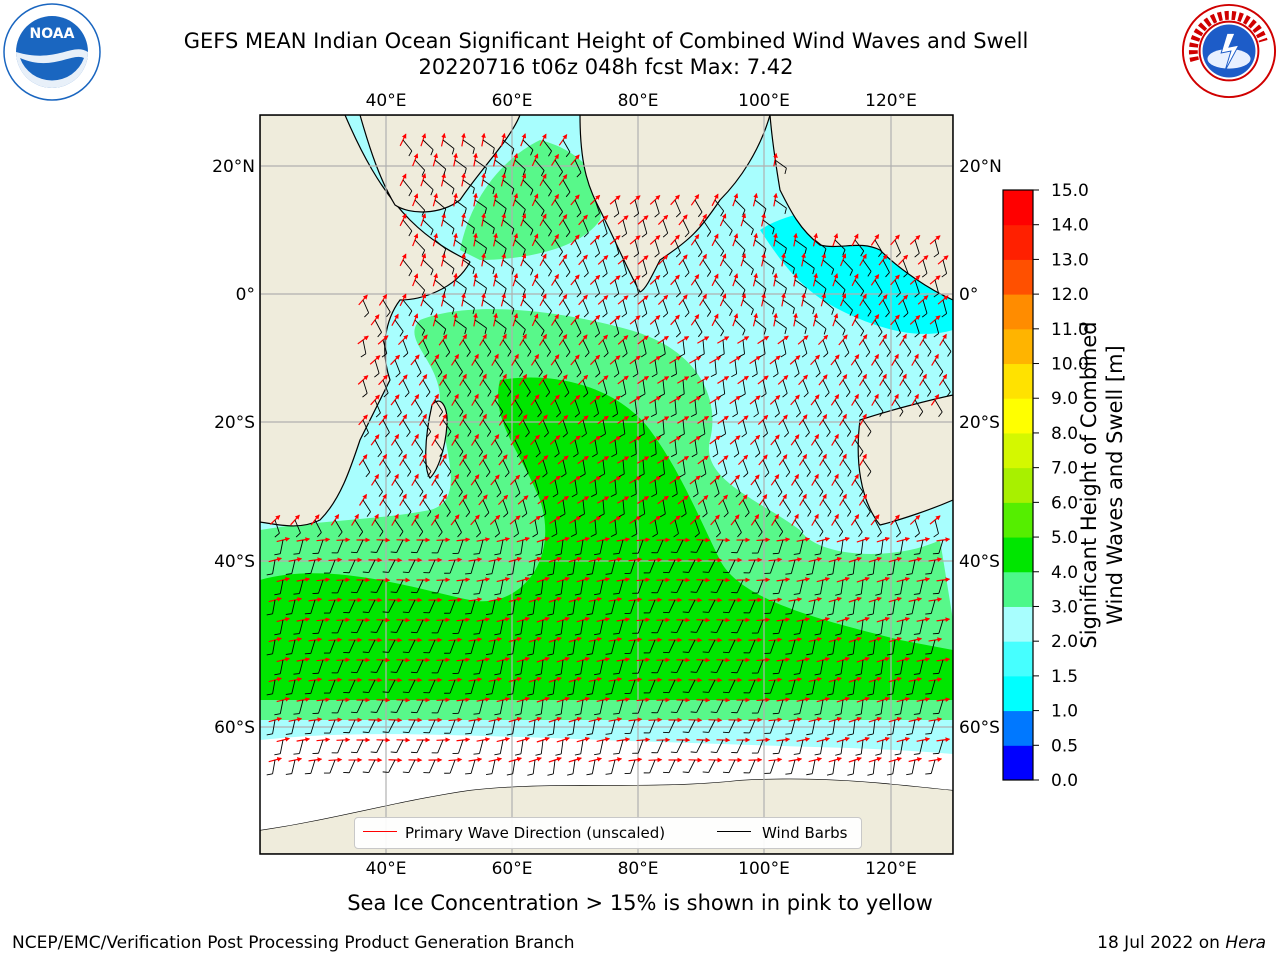 The image size is (1280, 960). I want to click on nws-logo, so click(1229, 51).